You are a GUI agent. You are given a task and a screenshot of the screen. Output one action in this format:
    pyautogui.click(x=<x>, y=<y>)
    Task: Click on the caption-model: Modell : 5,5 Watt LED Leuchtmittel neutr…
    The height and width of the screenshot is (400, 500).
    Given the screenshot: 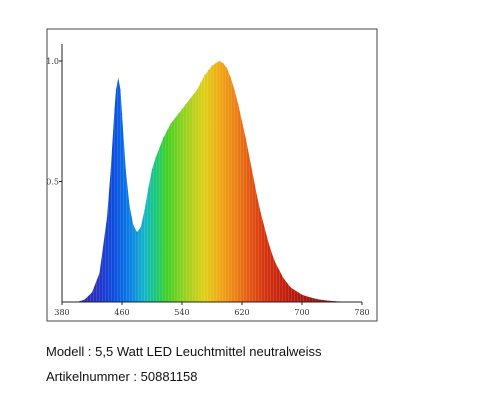 What is the action you would take?
    pyautogui.click(x=184, y=351)
    